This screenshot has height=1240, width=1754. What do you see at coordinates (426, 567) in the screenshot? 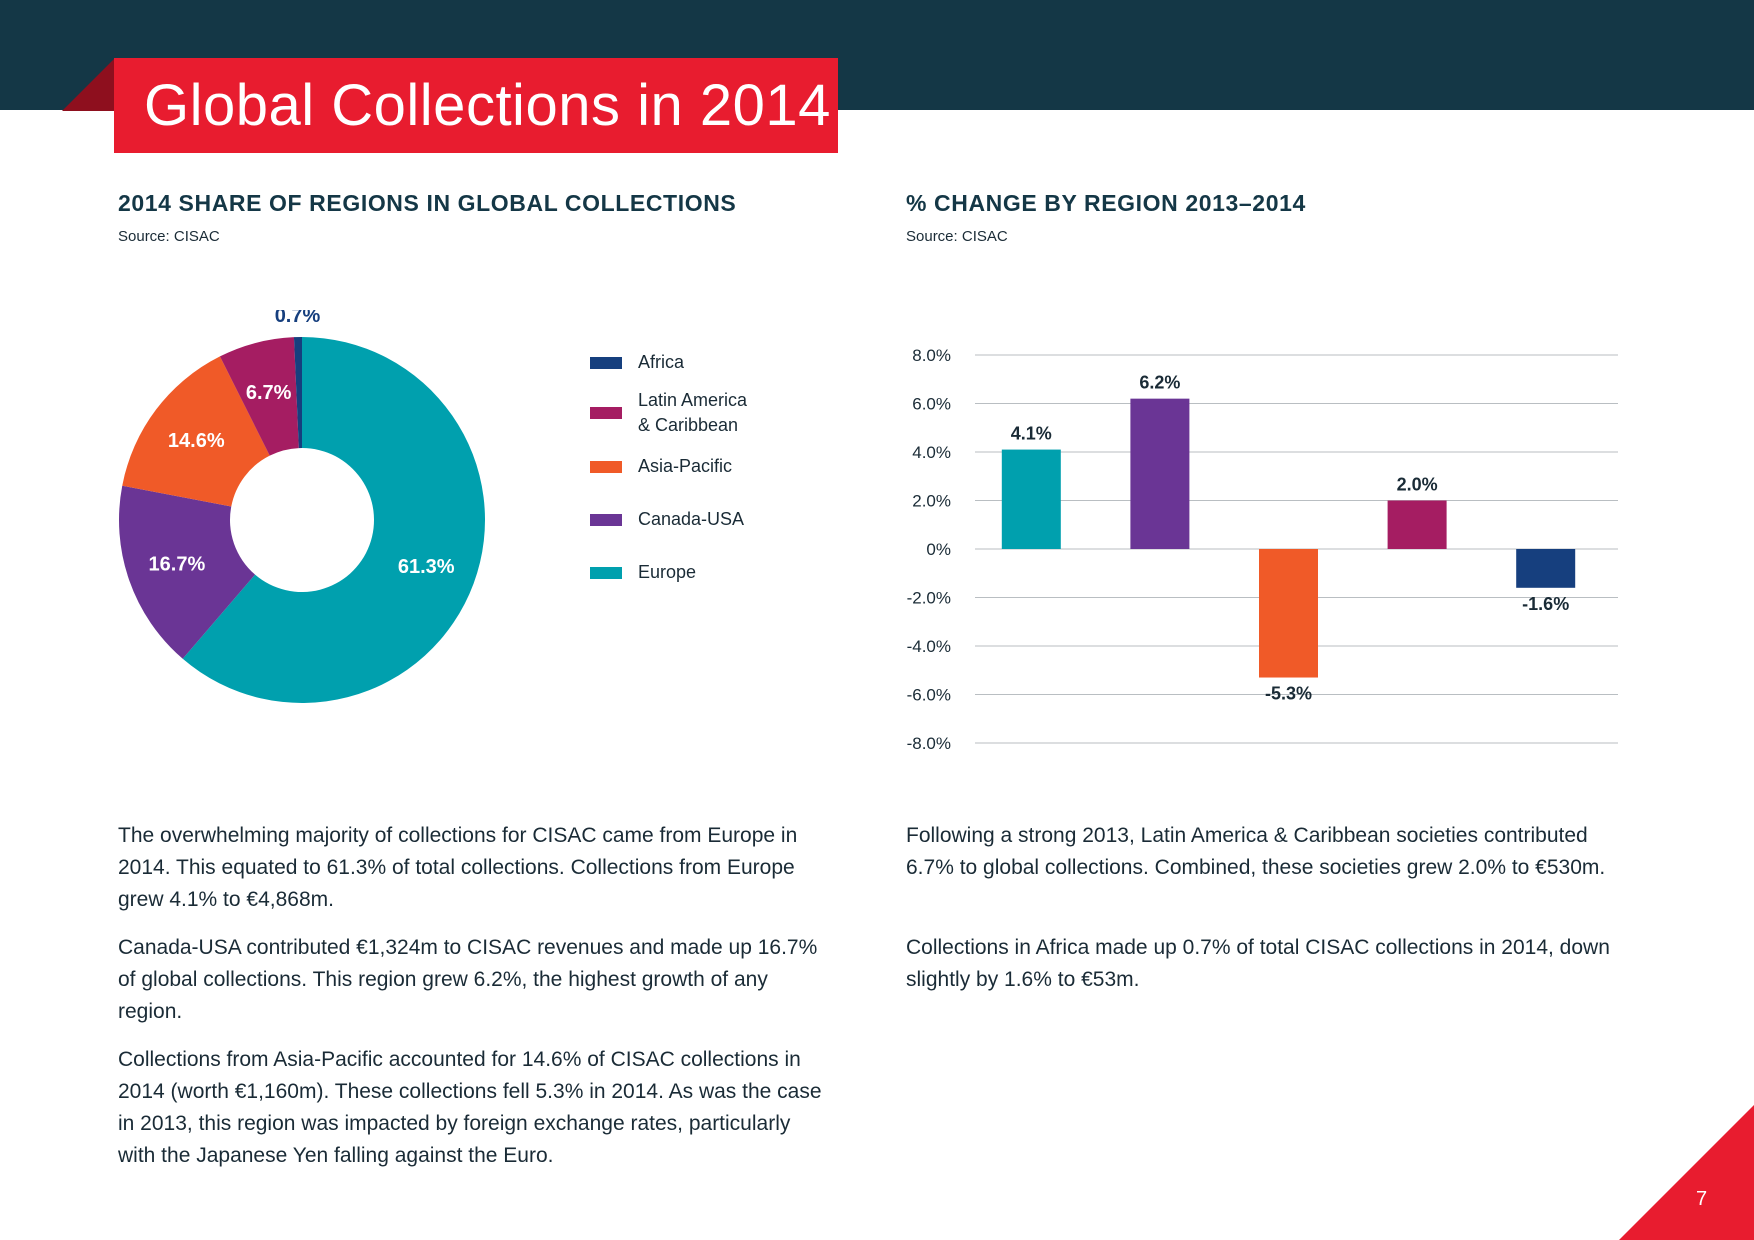
I see `pie-slice-label: 61.3%` at bounding box center [426, 567].